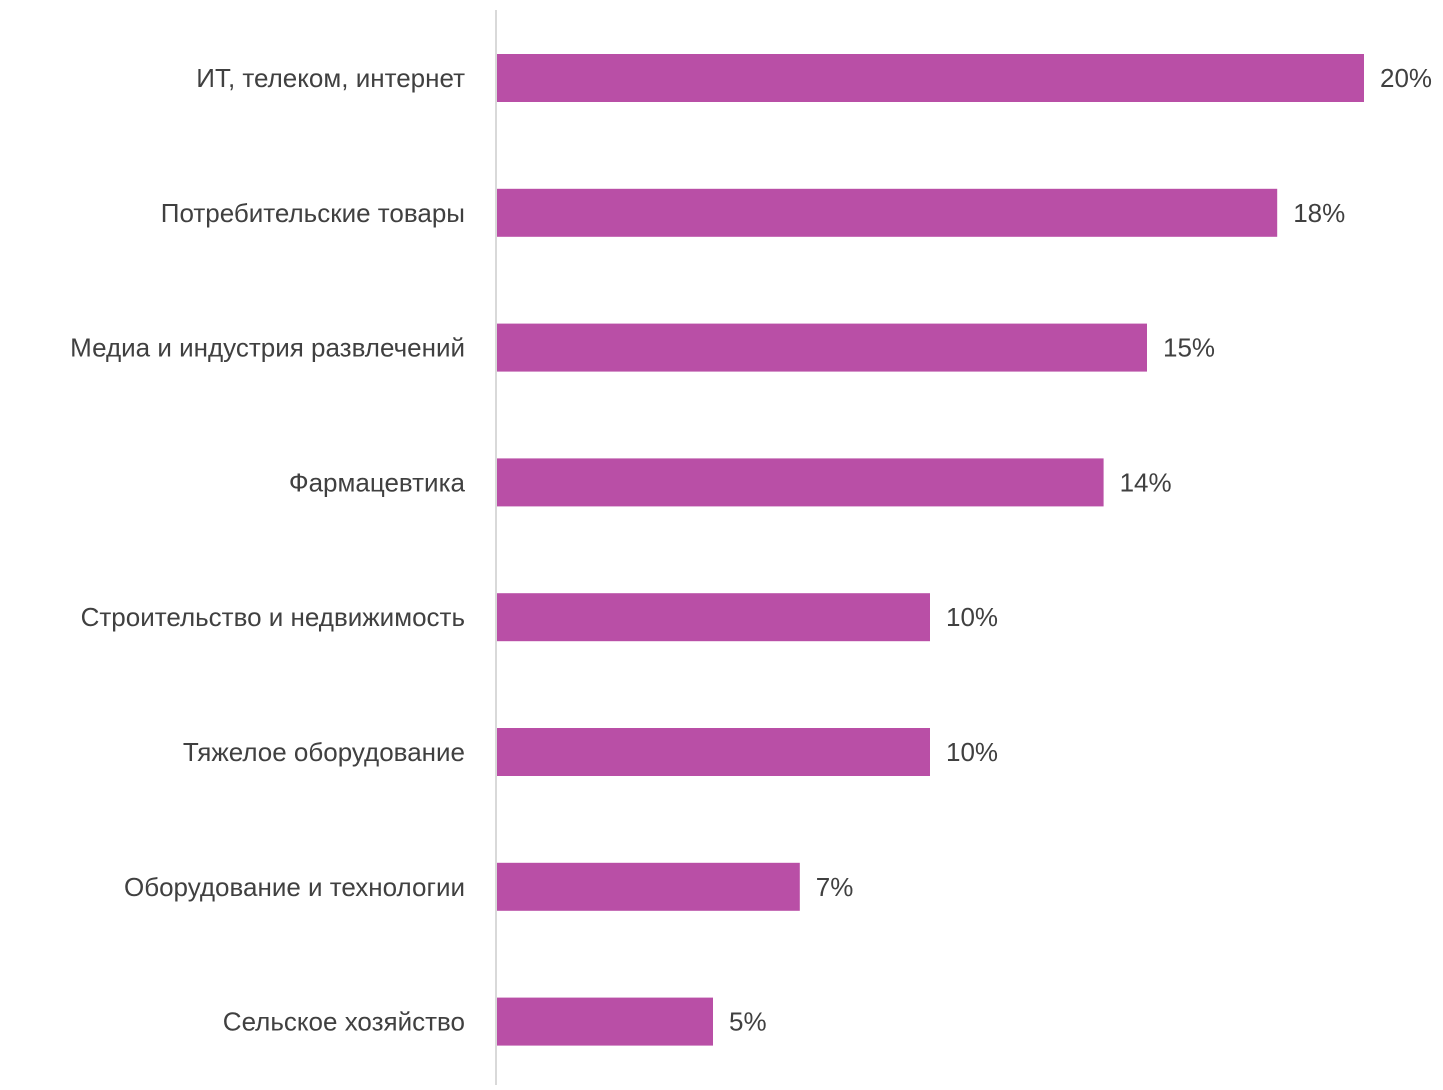  Describe the element at coordinates (1189, 348) in the screenshot. I see `data-label: 15%` at that location.